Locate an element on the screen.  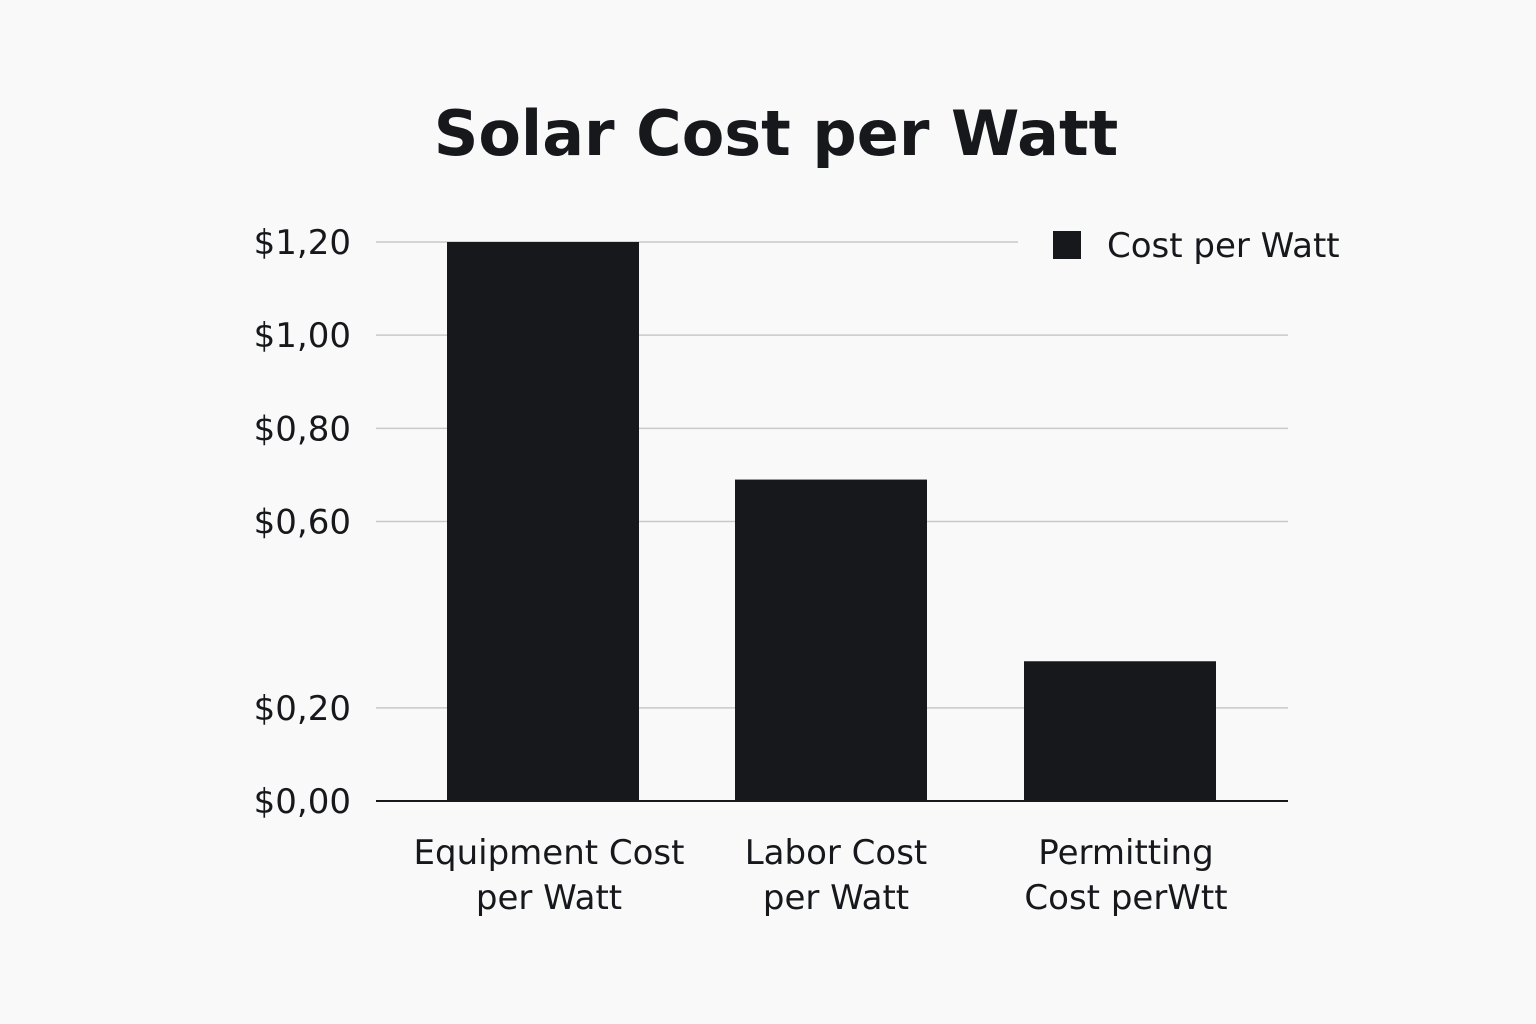
chart-title: Solar Cost per Watt is located at coordinates (776, 133).